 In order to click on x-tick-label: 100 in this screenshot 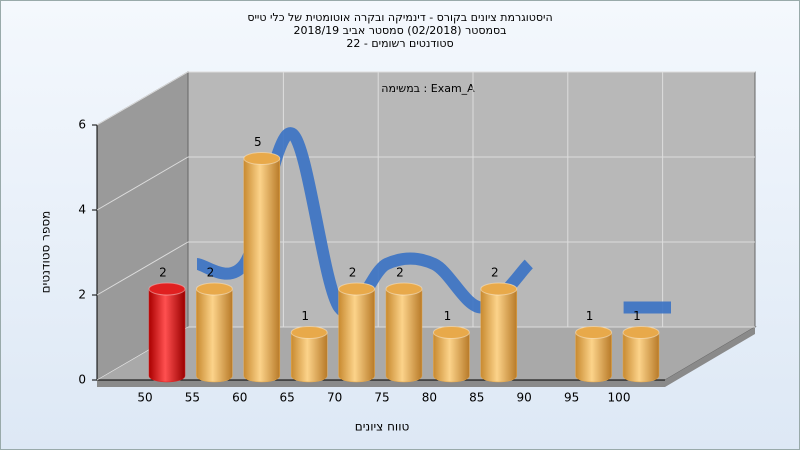, I will do `click(619, 398)`.